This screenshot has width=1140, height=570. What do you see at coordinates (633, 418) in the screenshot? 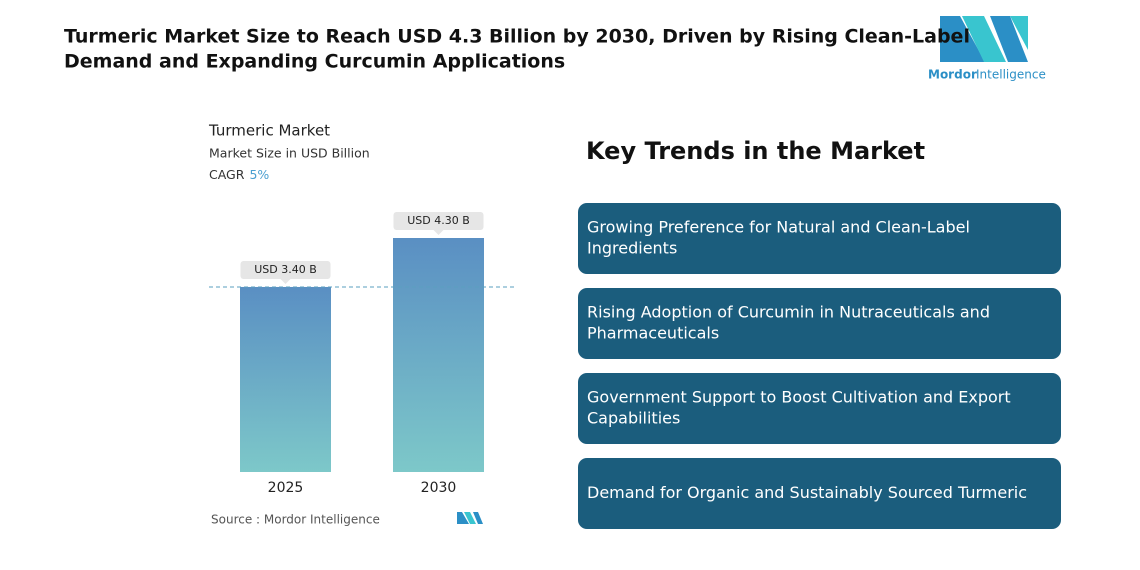
I see `trend-text: Capabilities` at bounding box center [633, 418].